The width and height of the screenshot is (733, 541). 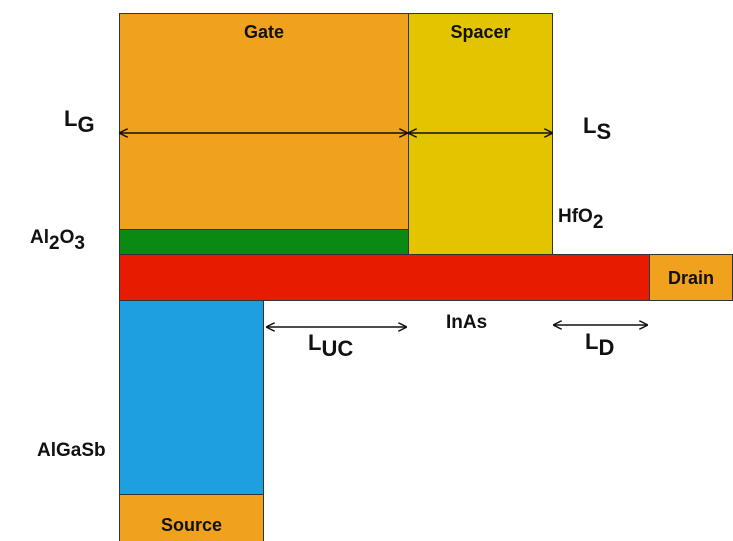 I want to click on ls-main: L, so click(x=590, y=125).